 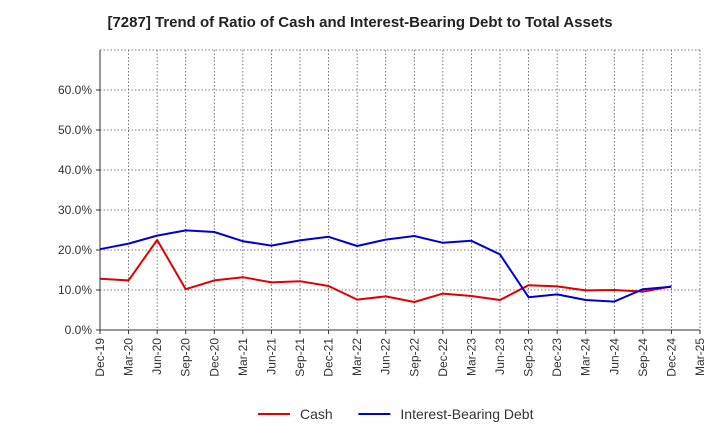 I want to click on y-tick-label: 60.0%, so click(x=75, y=90).